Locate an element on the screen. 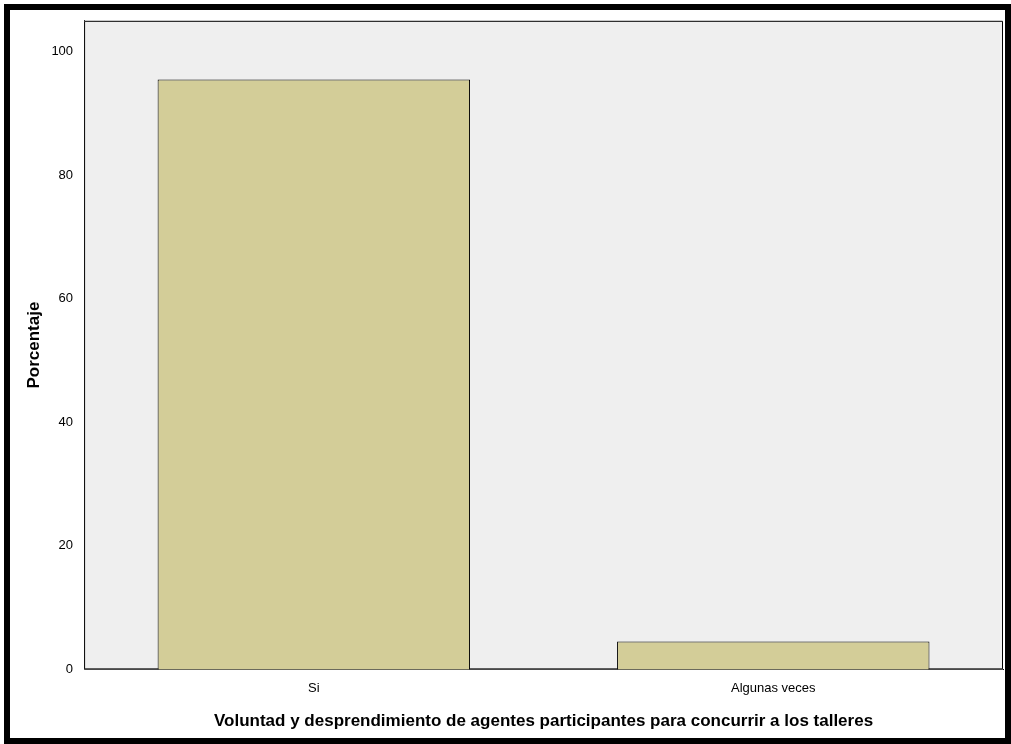 This screenshot has width=1011, height=744. x-axis-title: Voluntad y desprendimiento de agentes participantes para concurrir a los talleres is located at coordinates (543, 721).